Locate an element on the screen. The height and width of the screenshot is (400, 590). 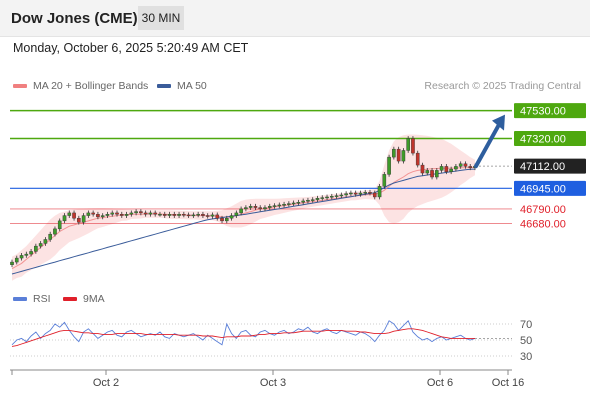
rsi-tick-label: 70 is located at coordinates (526, 325).